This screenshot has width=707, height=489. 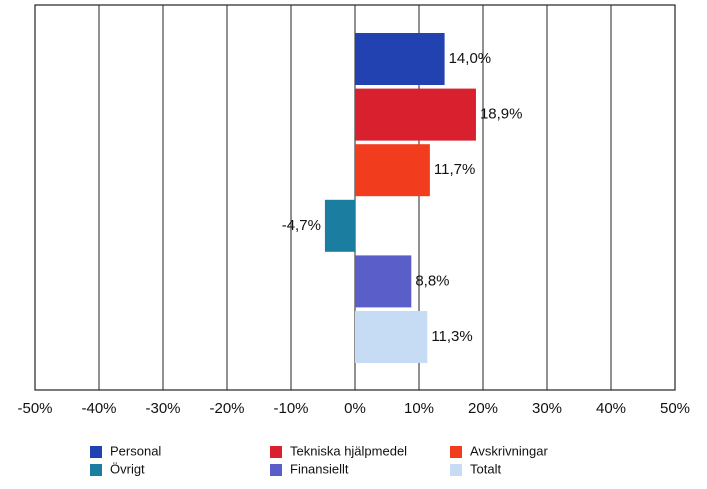 What do you see at coordinates (432, 280) in the screenshot?
I see `value-label: 8,8%` at bounding box center [432, 280].